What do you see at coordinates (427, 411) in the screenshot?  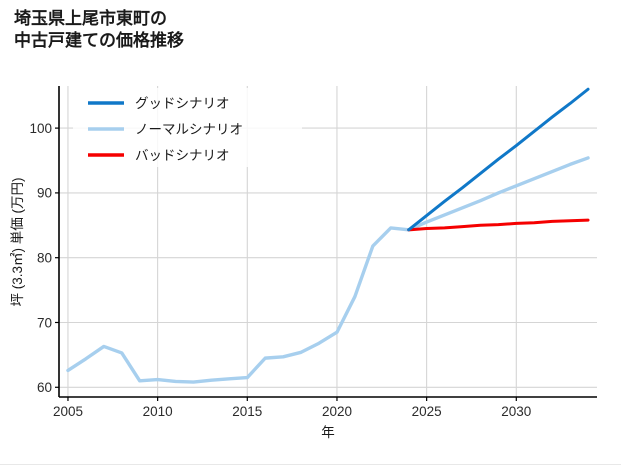 I see `x-tick-label: 2025` at bounding box center [427, 411].